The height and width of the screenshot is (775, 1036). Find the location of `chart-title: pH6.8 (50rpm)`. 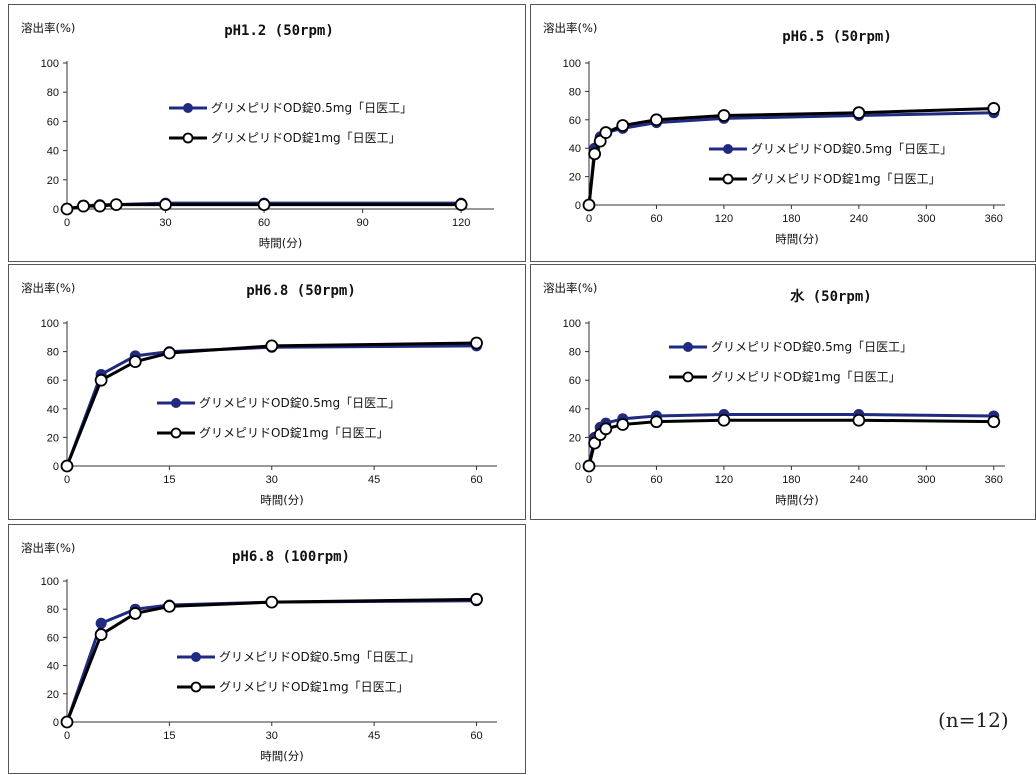

chart-title: pH6.8 (50rpm) is located at coordinates (301, 291).